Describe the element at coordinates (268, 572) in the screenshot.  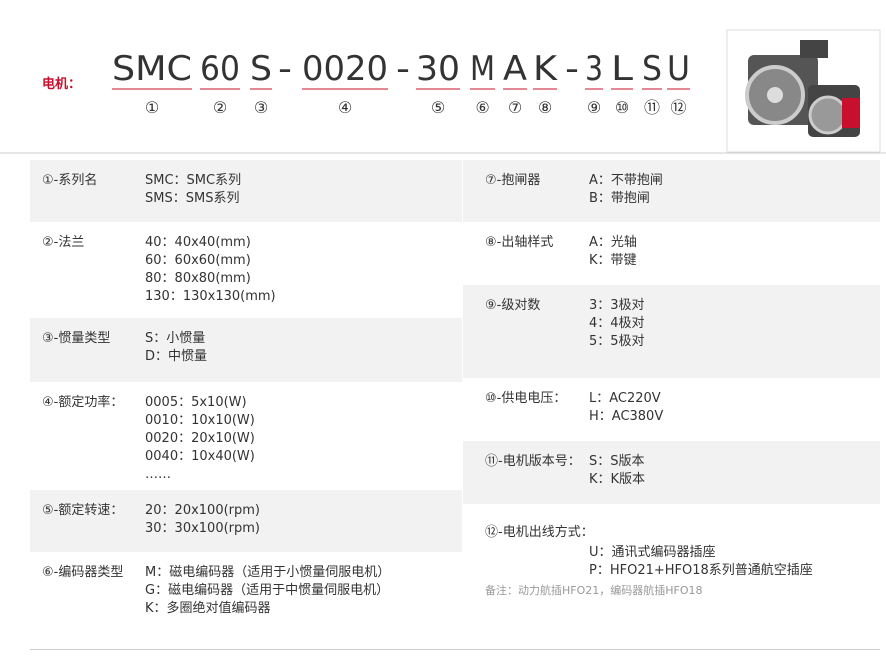
I see `row-value: M：磁电编码器（适用于小惯量伺服电机）` at that location.